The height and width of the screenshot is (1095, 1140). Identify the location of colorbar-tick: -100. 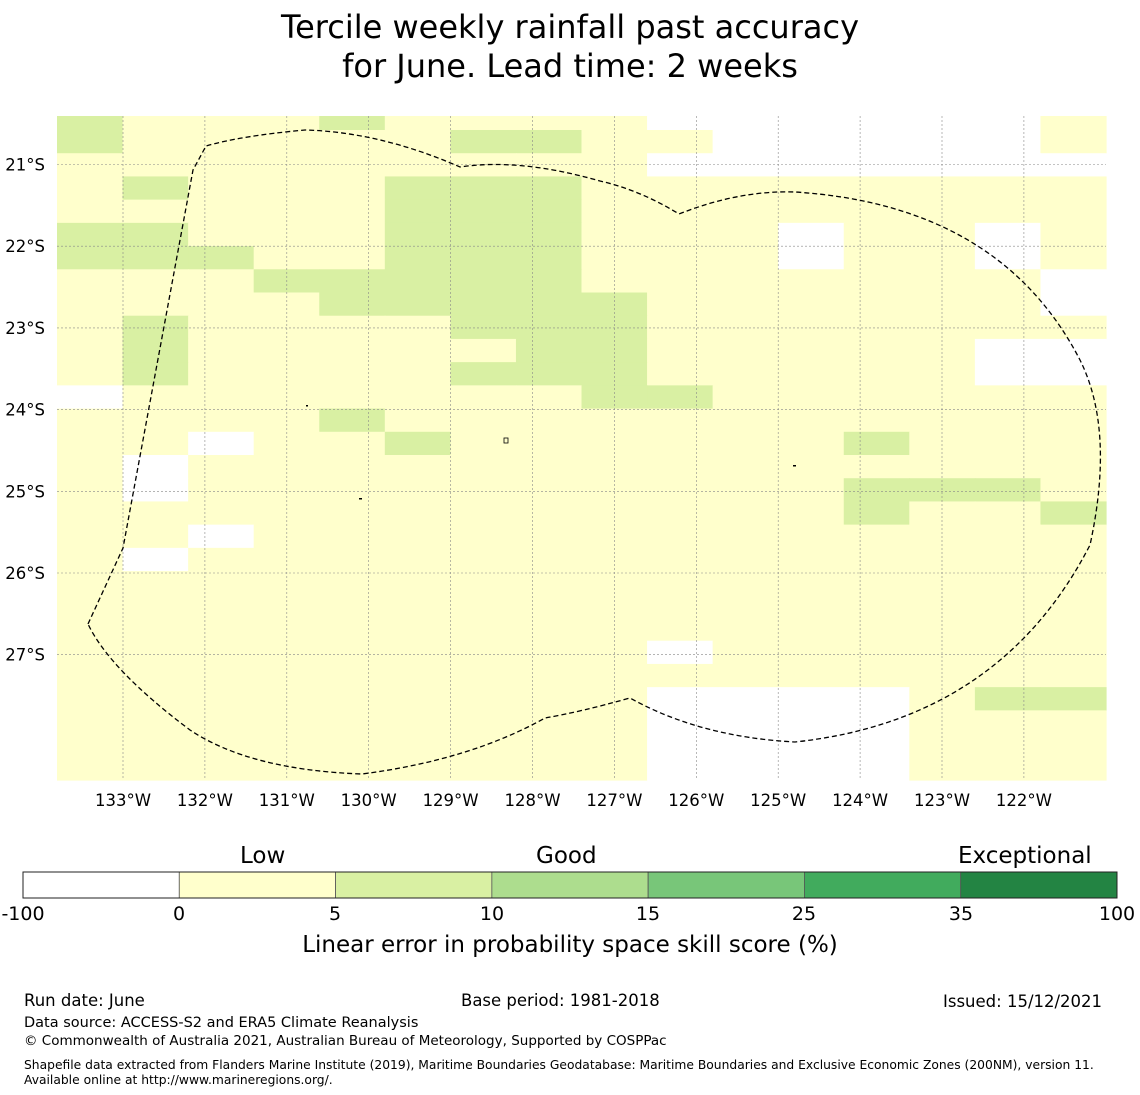
(23, 914).